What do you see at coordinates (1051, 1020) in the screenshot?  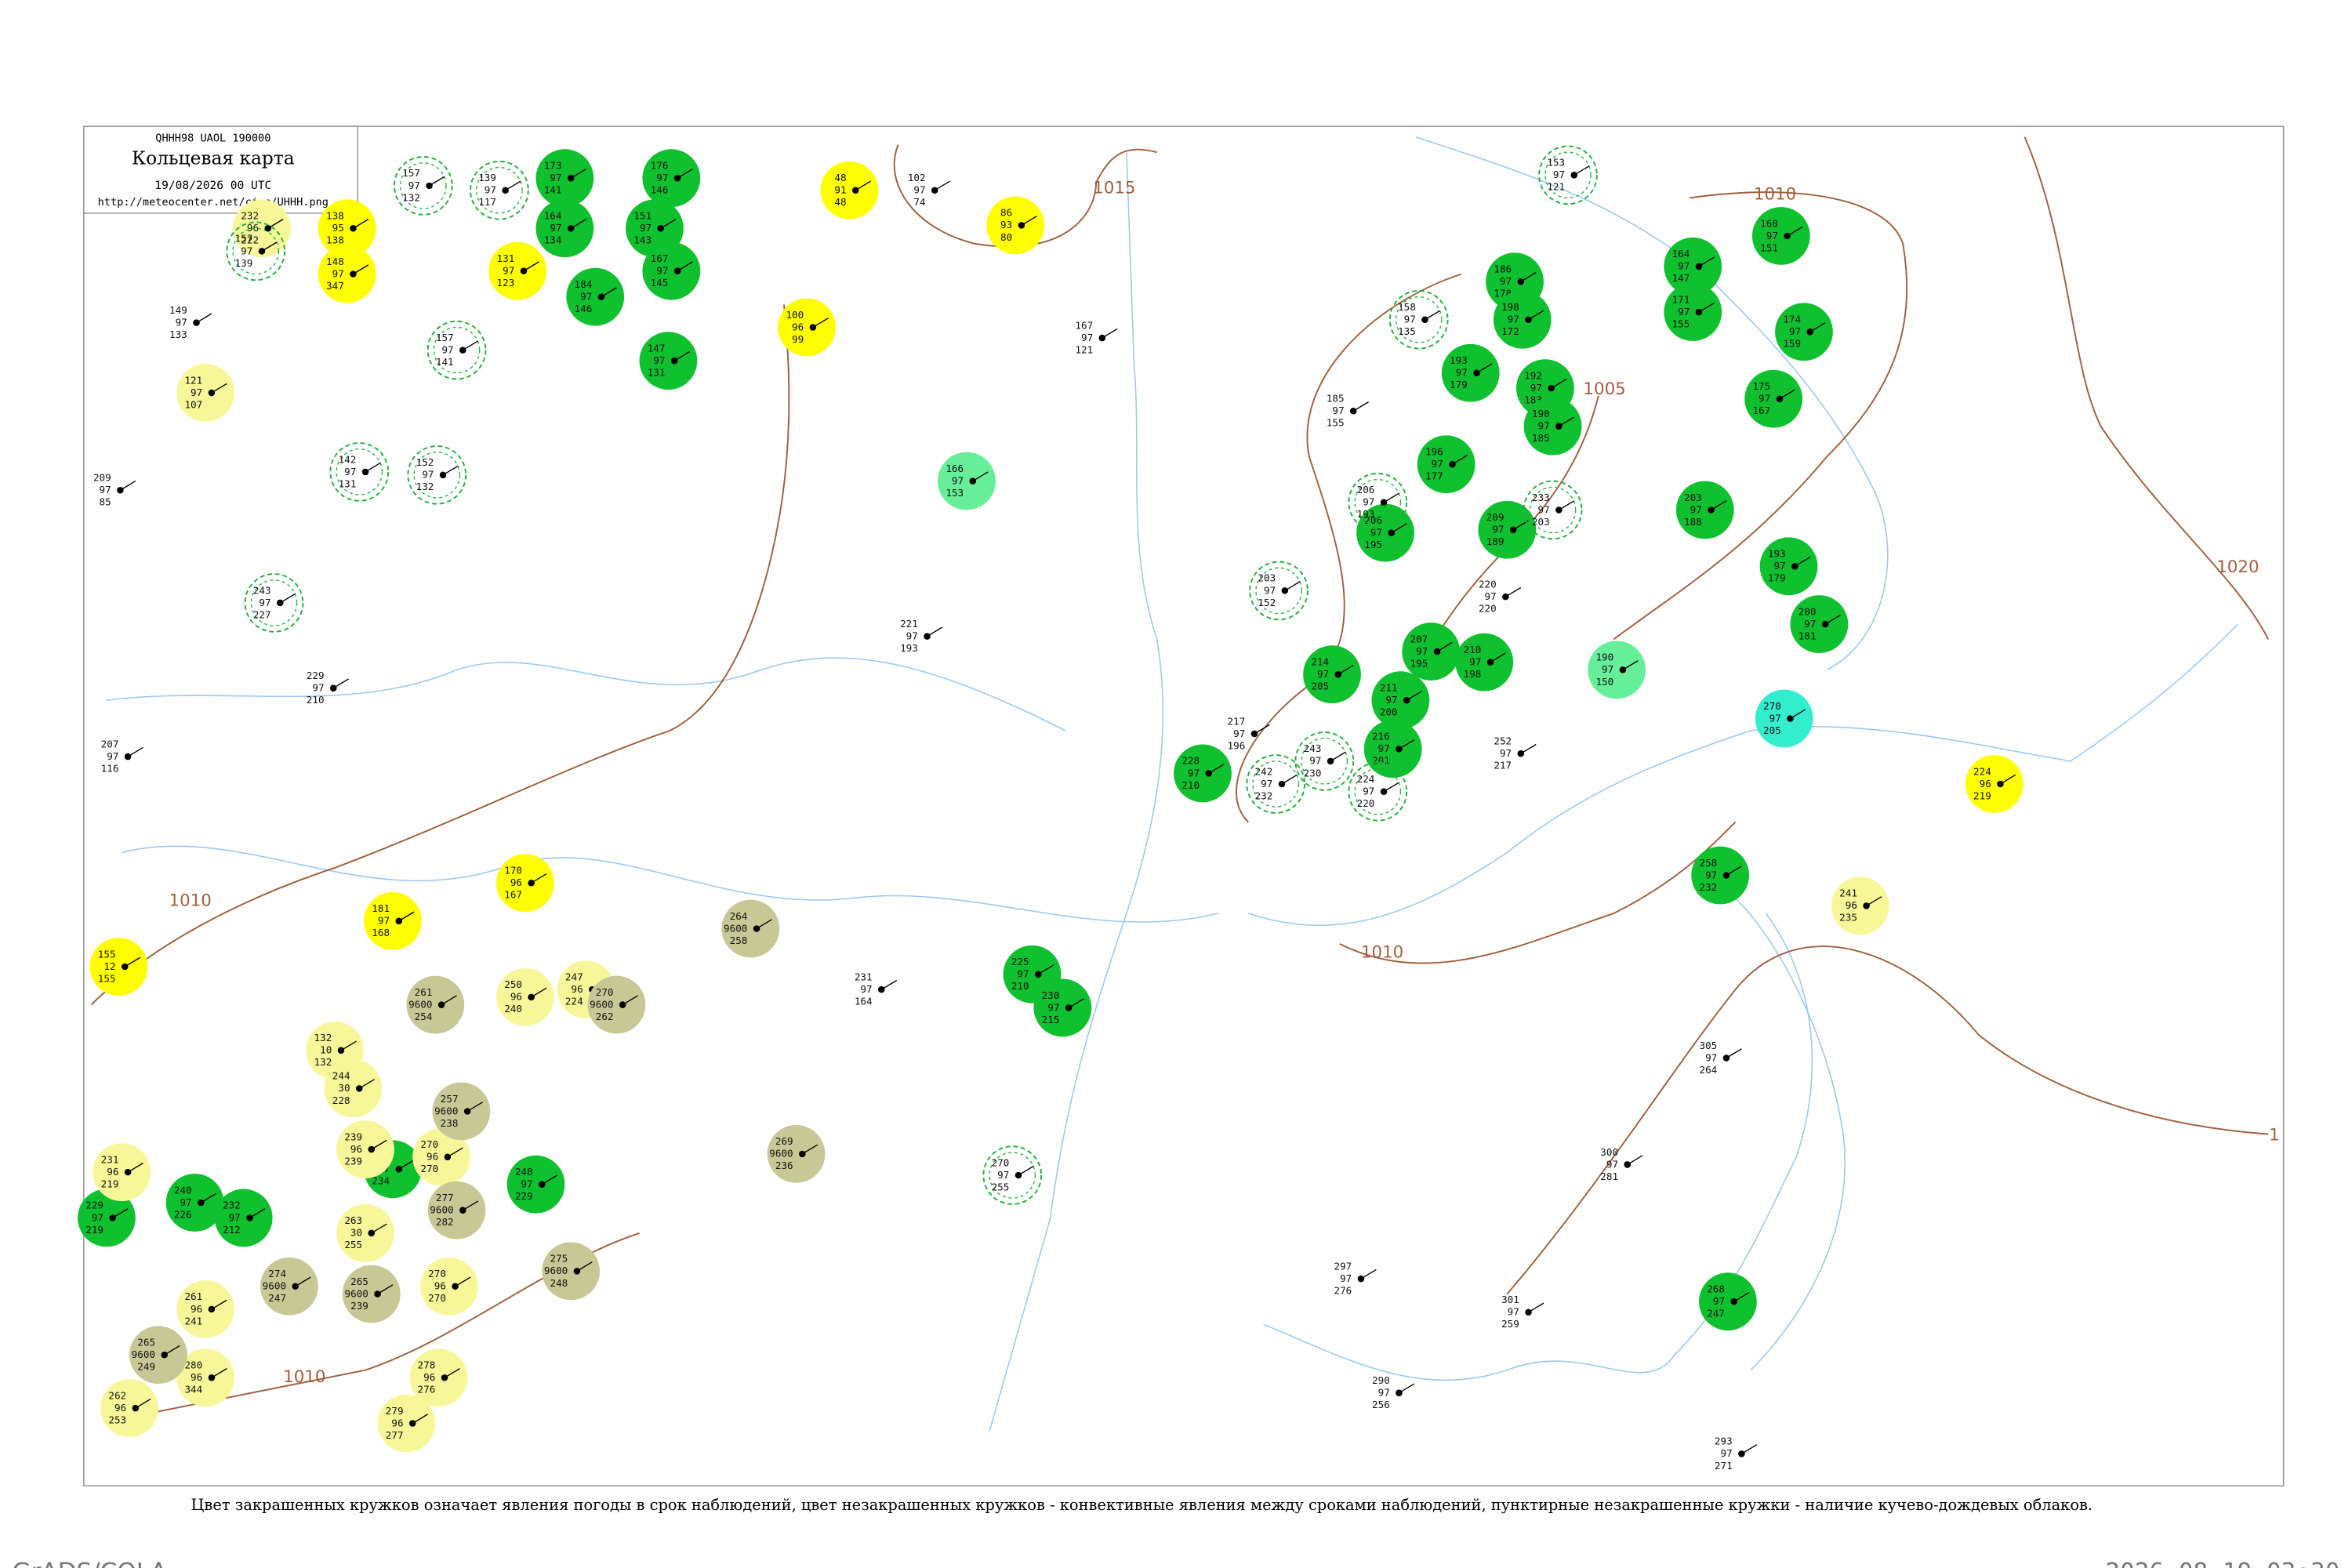 I see `station-value: 215` at bounding box center [1051, 1020].